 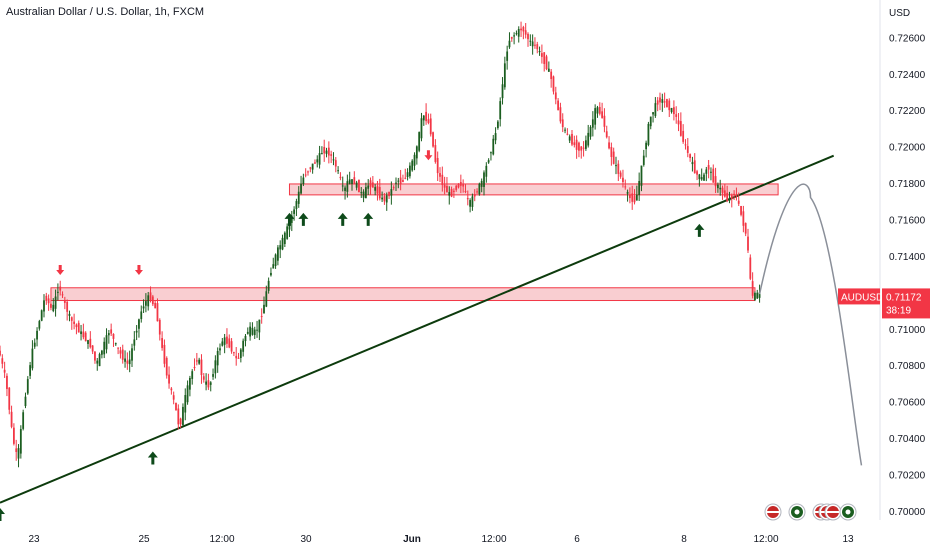 What do you see at coordinates (906, 303) in the screenshot?
I see `price-badge` at bounding box center [906, 303].